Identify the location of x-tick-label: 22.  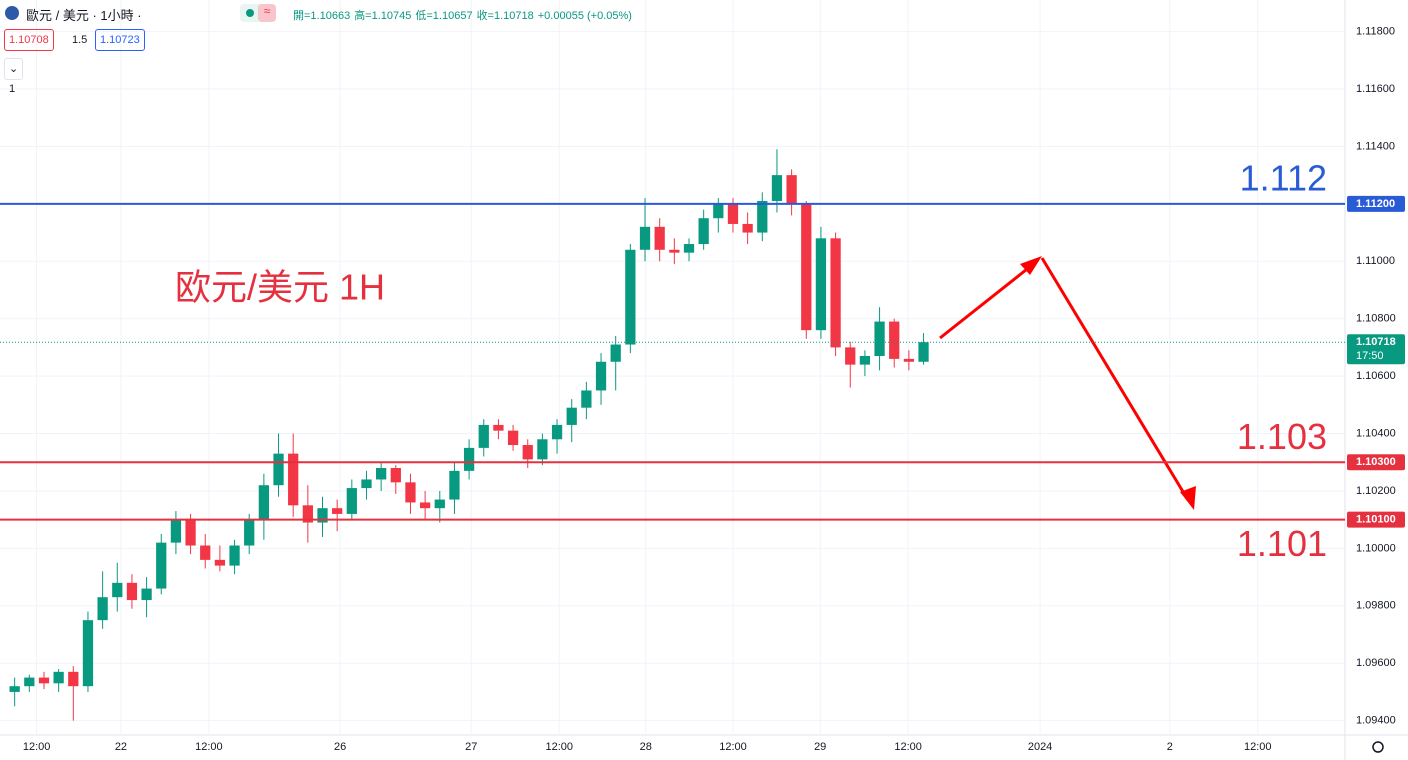
(121, 747).